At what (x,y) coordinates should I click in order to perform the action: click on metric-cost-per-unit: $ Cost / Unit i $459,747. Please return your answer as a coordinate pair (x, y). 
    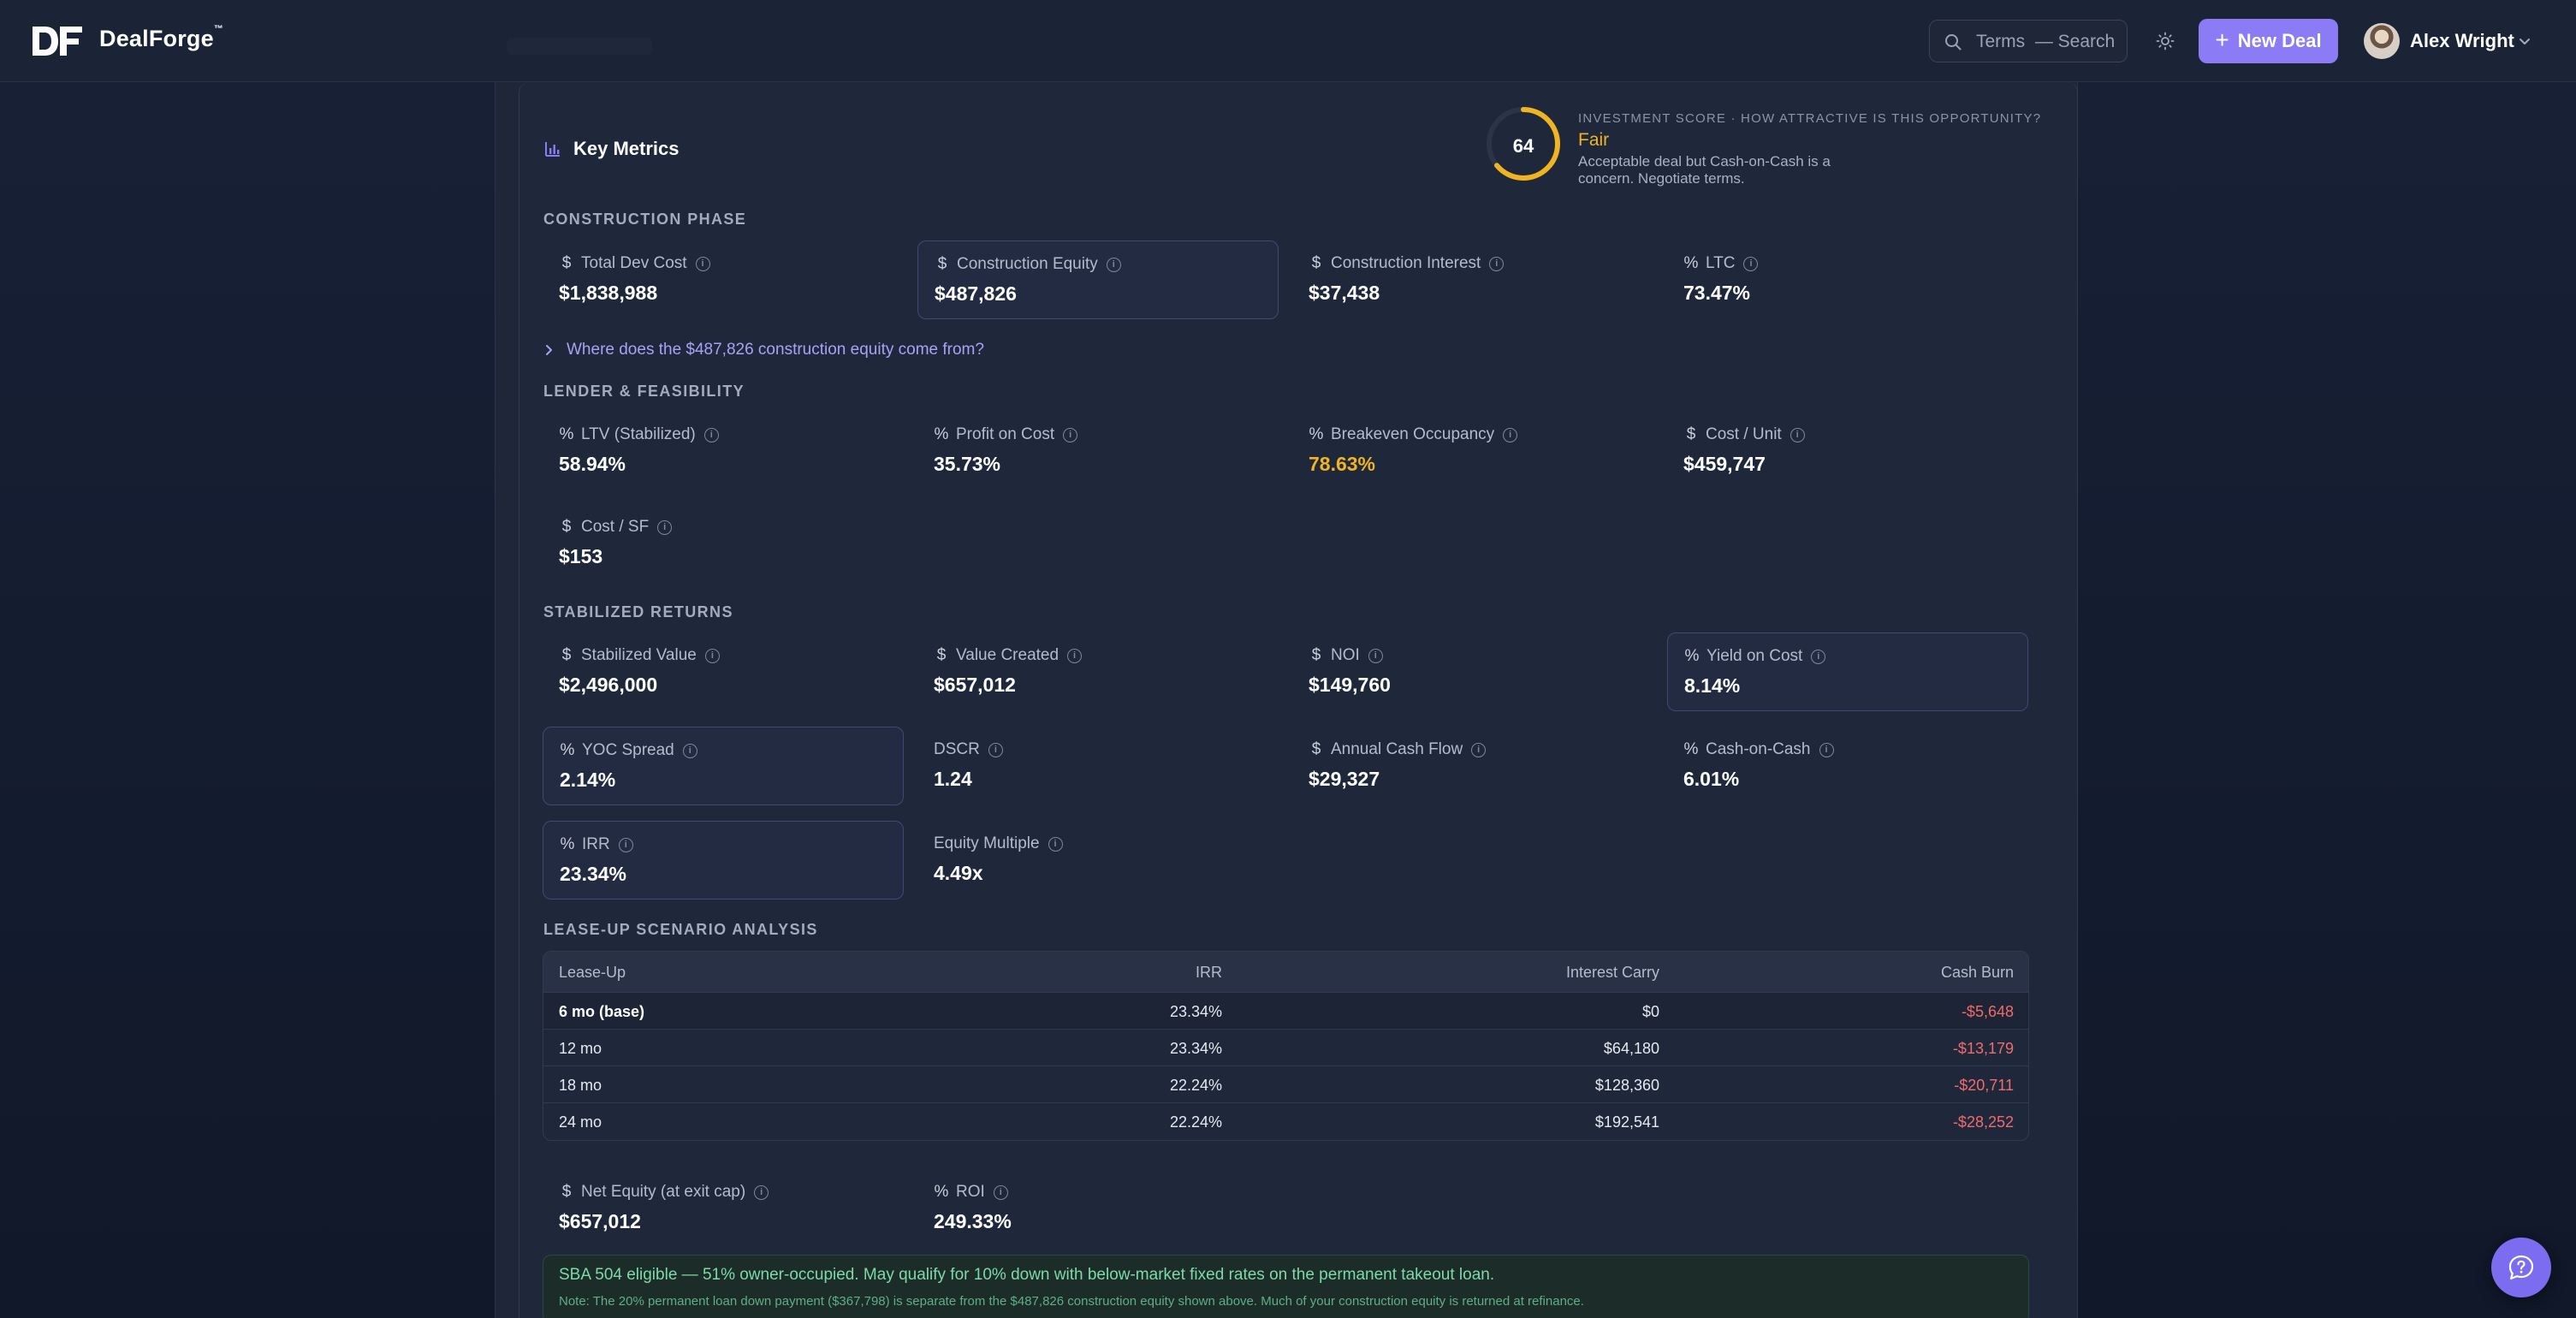
    Looking at the image, I should click on (1847, 451).